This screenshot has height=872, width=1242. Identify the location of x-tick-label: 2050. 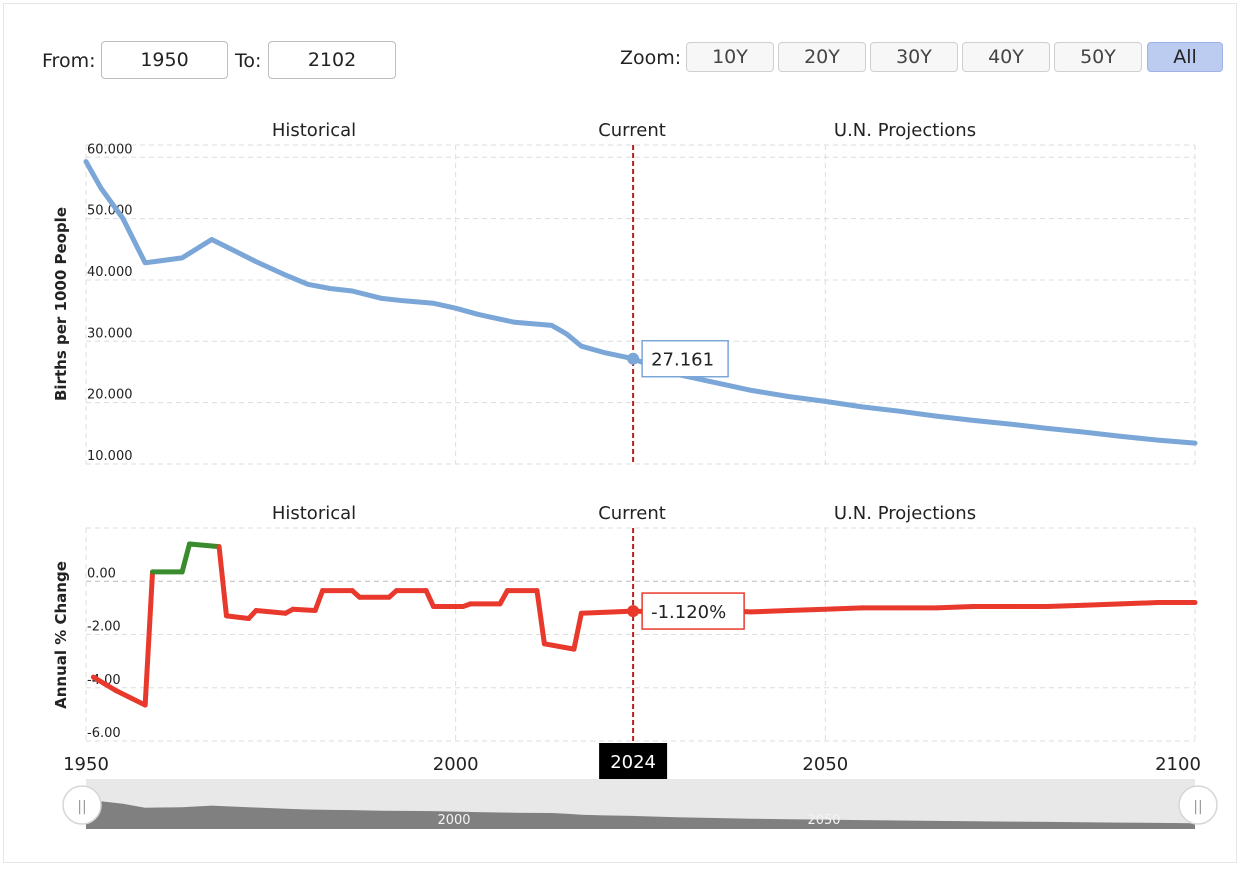
(825, 764).